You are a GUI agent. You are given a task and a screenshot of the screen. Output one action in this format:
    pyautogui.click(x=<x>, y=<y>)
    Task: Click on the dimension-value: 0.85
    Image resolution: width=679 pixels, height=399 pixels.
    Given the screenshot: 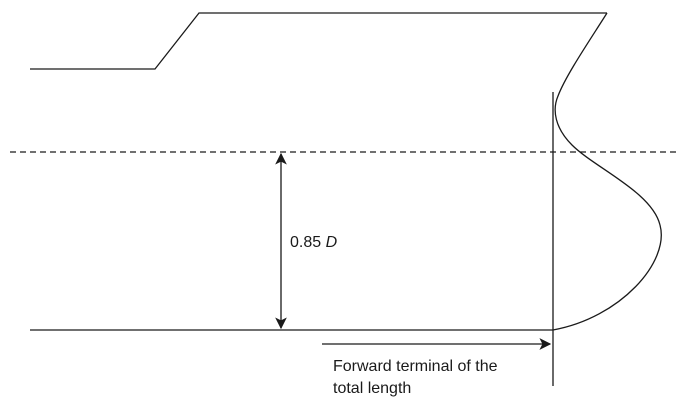 What is the action you would take?
    pyautogui.click(x=308, y=242)
    